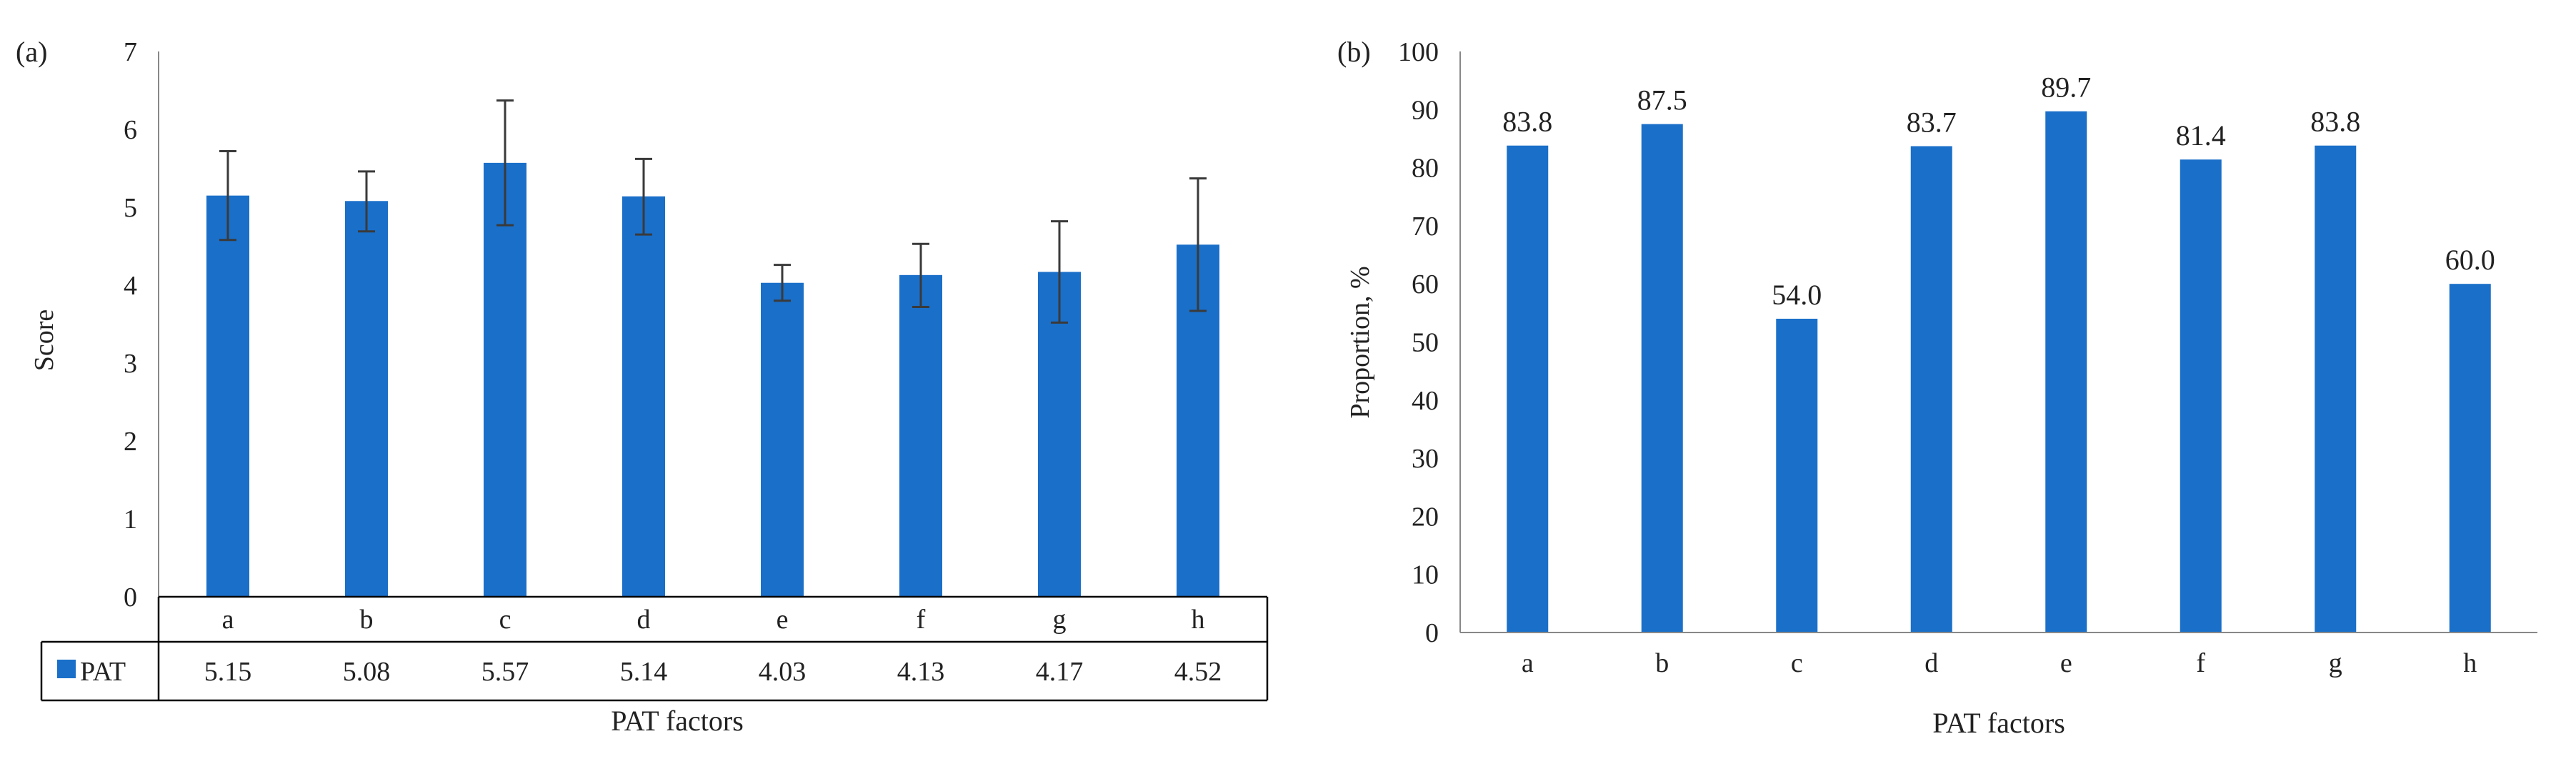 This screenshot has width=2576, height=759. Describe the element at coordinates (2066, 87) in the screenshot. I see `data-label: 89.7` at that location.